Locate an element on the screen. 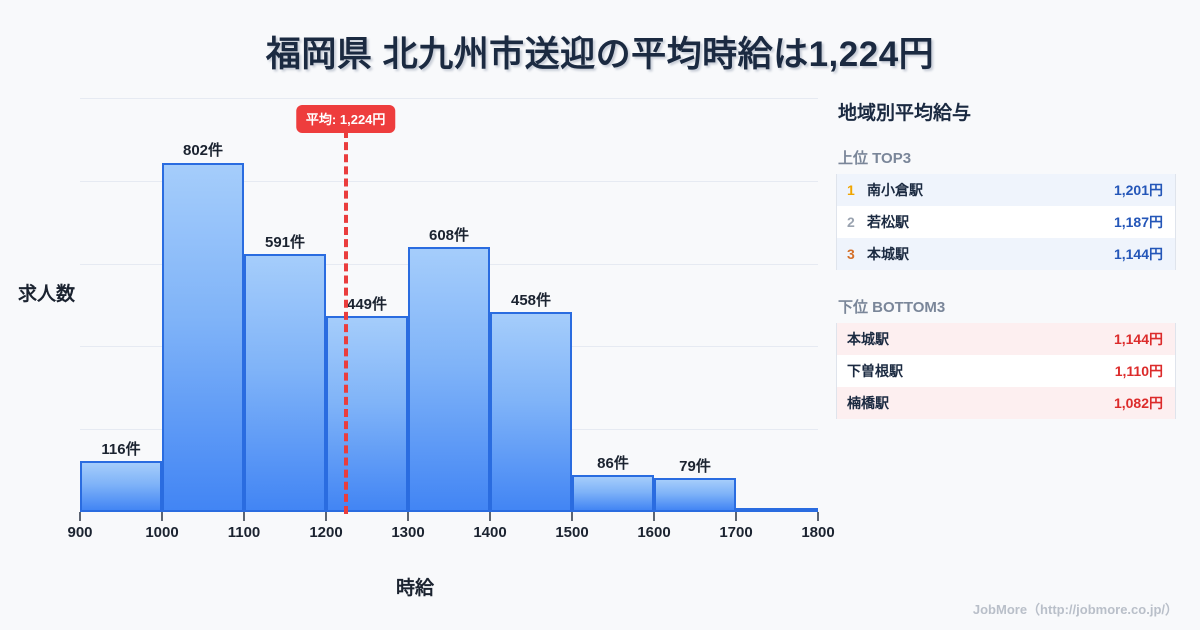 This screenshot has width=1200, height=630. bar-value-label: 458件 is located at coordinates (531, 301).